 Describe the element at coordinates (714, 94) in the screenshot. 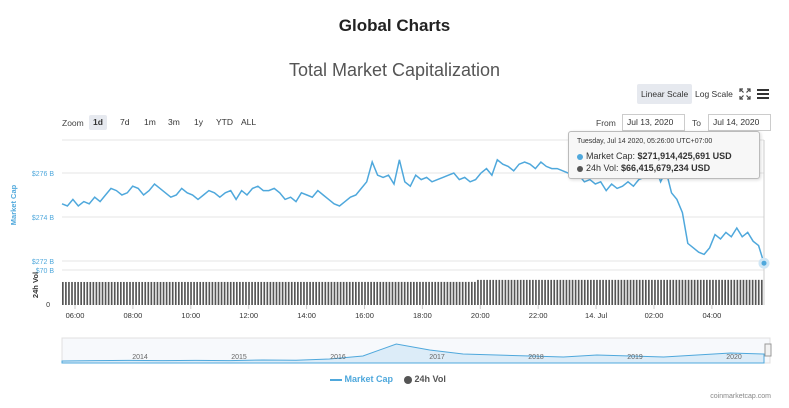

I see `log-scale-button: Log Scale` at that location.